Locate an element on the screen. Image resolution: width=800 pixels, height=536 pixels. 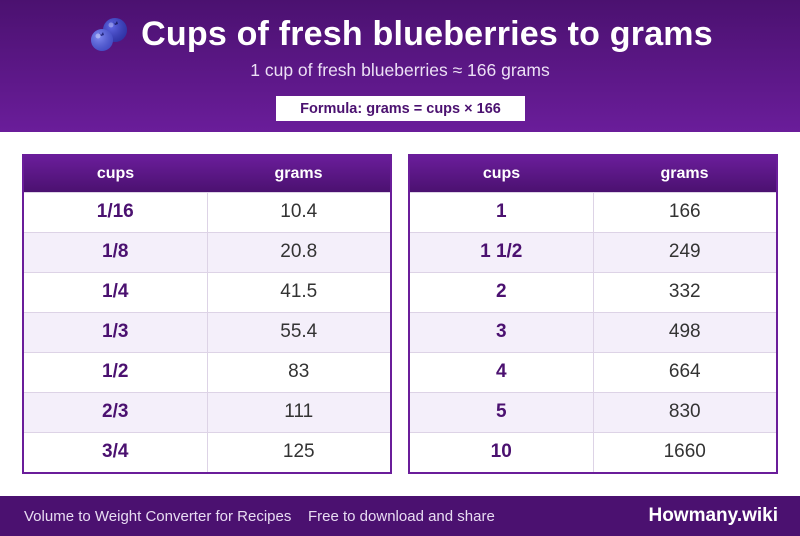
page-title: Cups of fresh blueberries to grams is located at coordinates (427, 33).